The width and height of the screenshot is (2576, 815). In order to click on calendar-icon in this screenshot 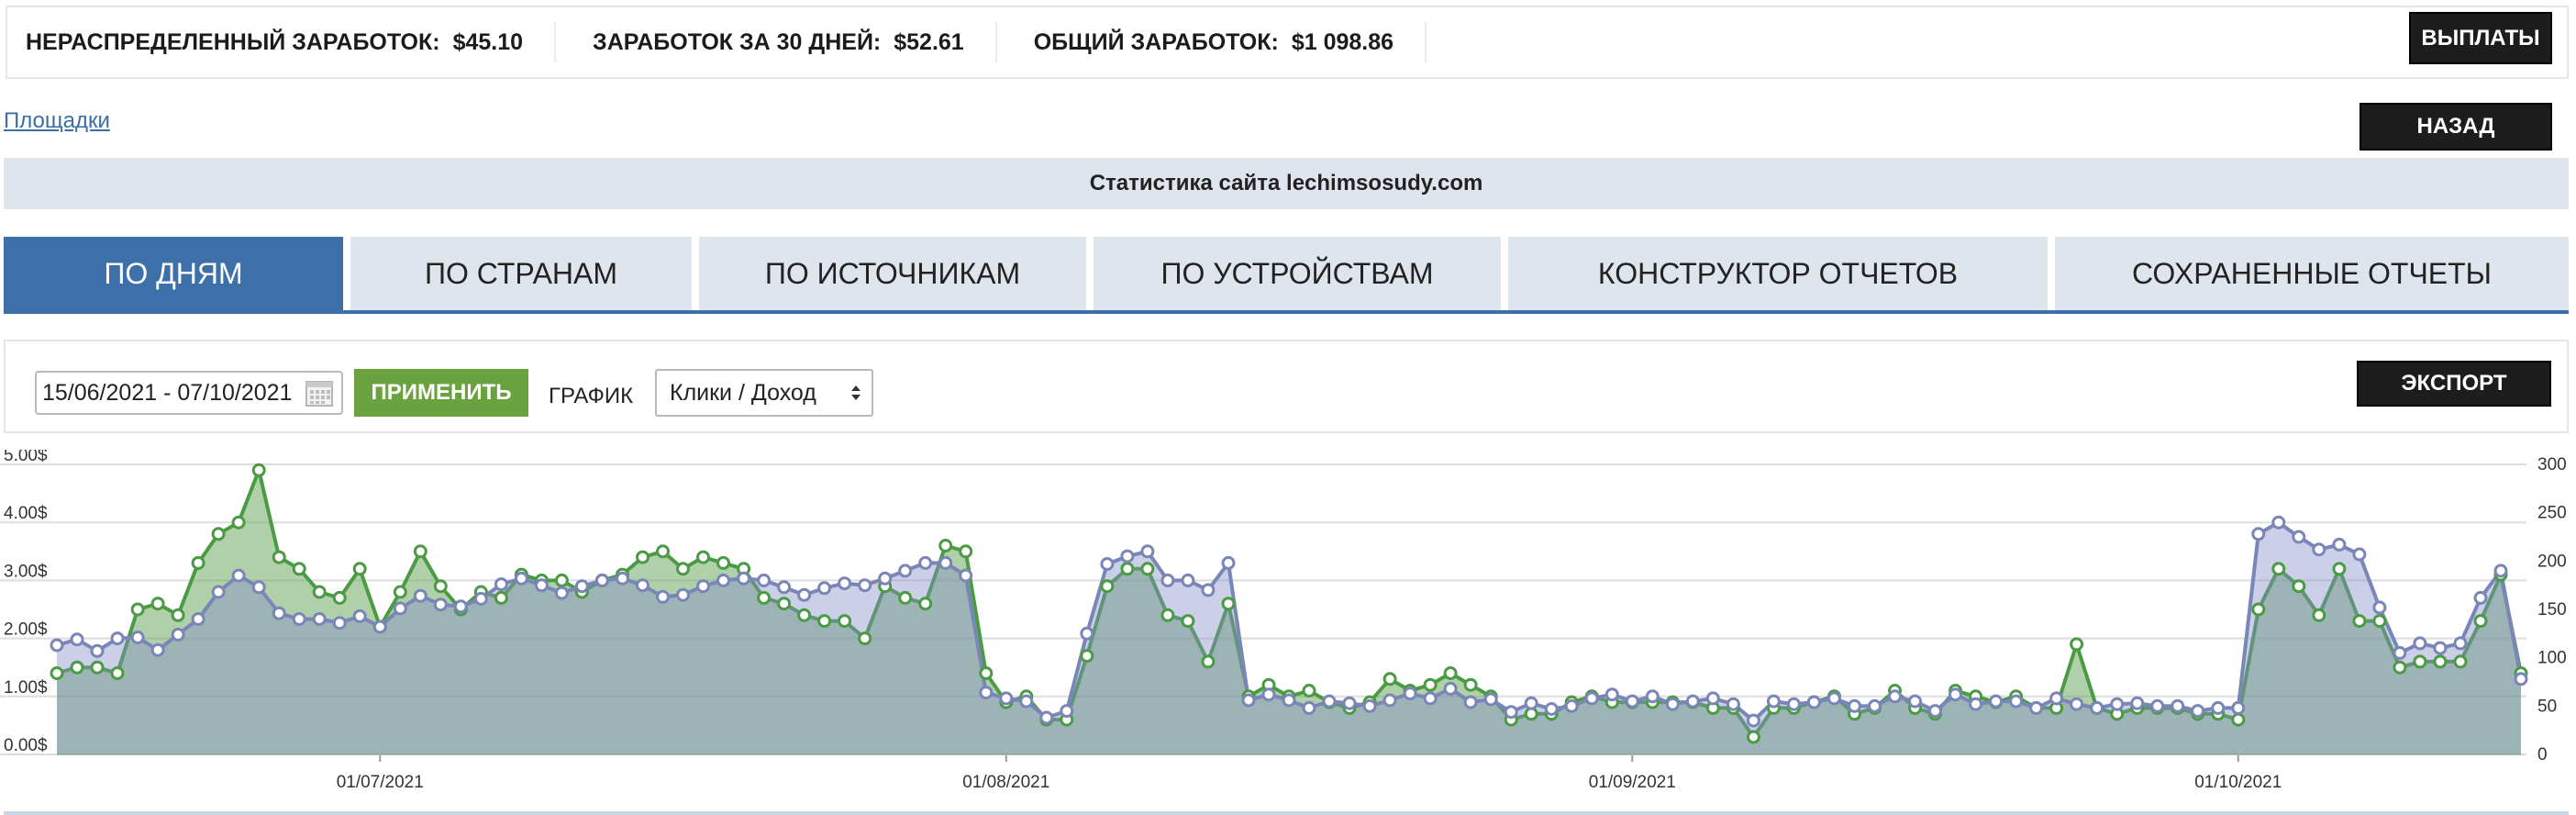, I will do `click(319, 393)`.